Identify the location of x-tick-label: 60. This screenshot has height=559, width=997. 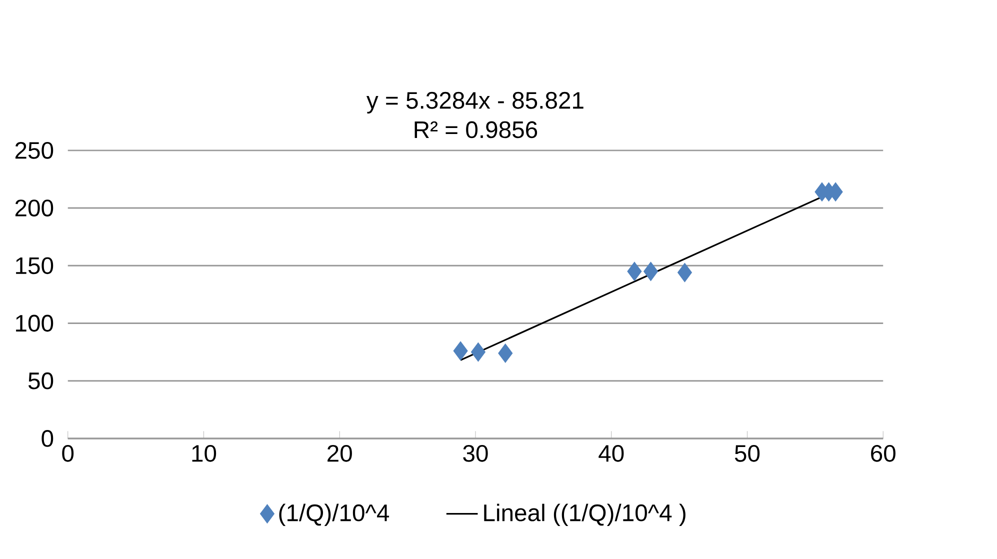
(883, 453).